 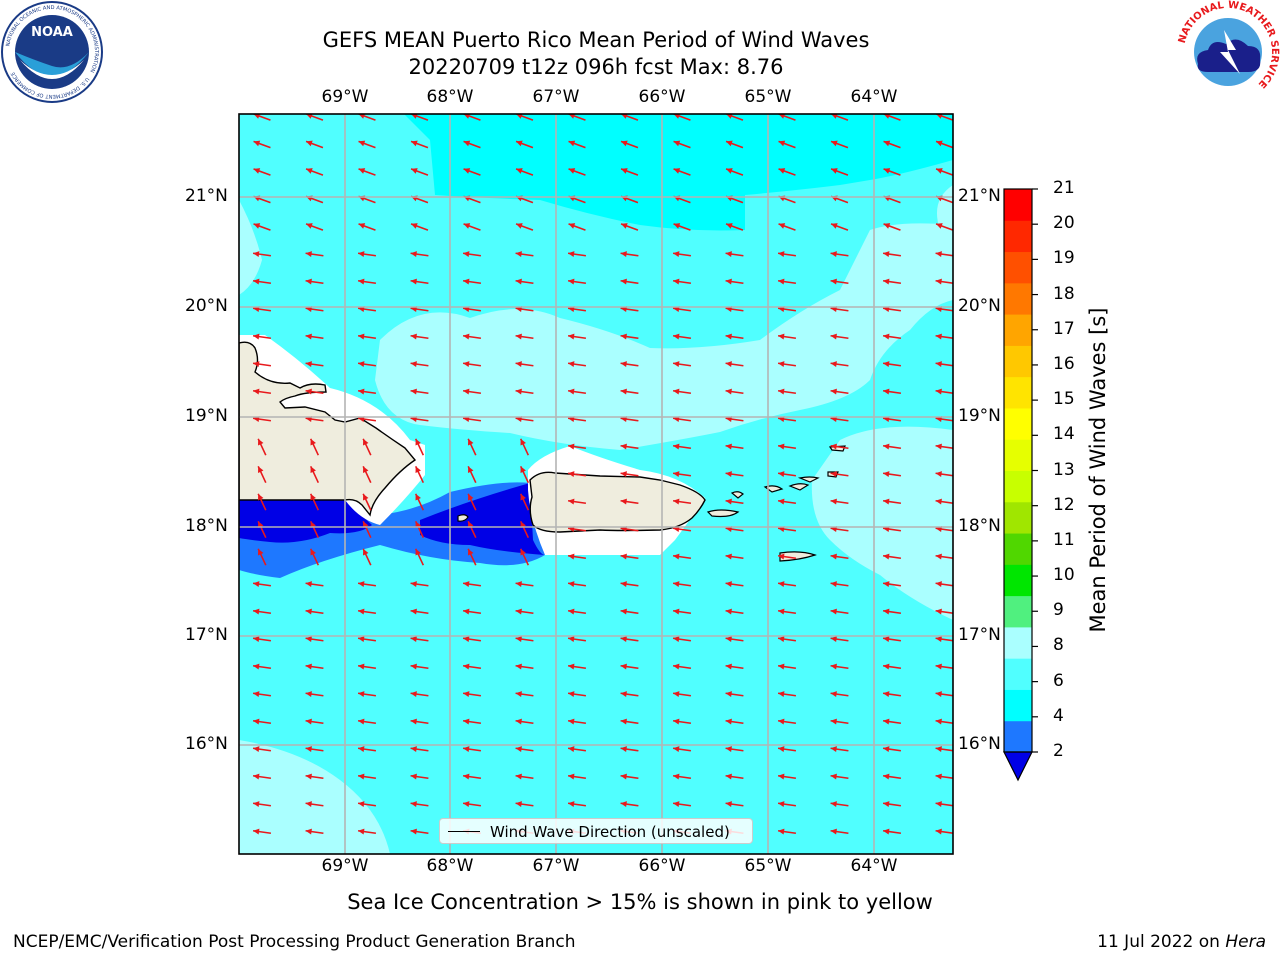 What do you see at coordinates (723, 513) in the screenshot?
I see `island-vieques` at bounding box center [723, 513].